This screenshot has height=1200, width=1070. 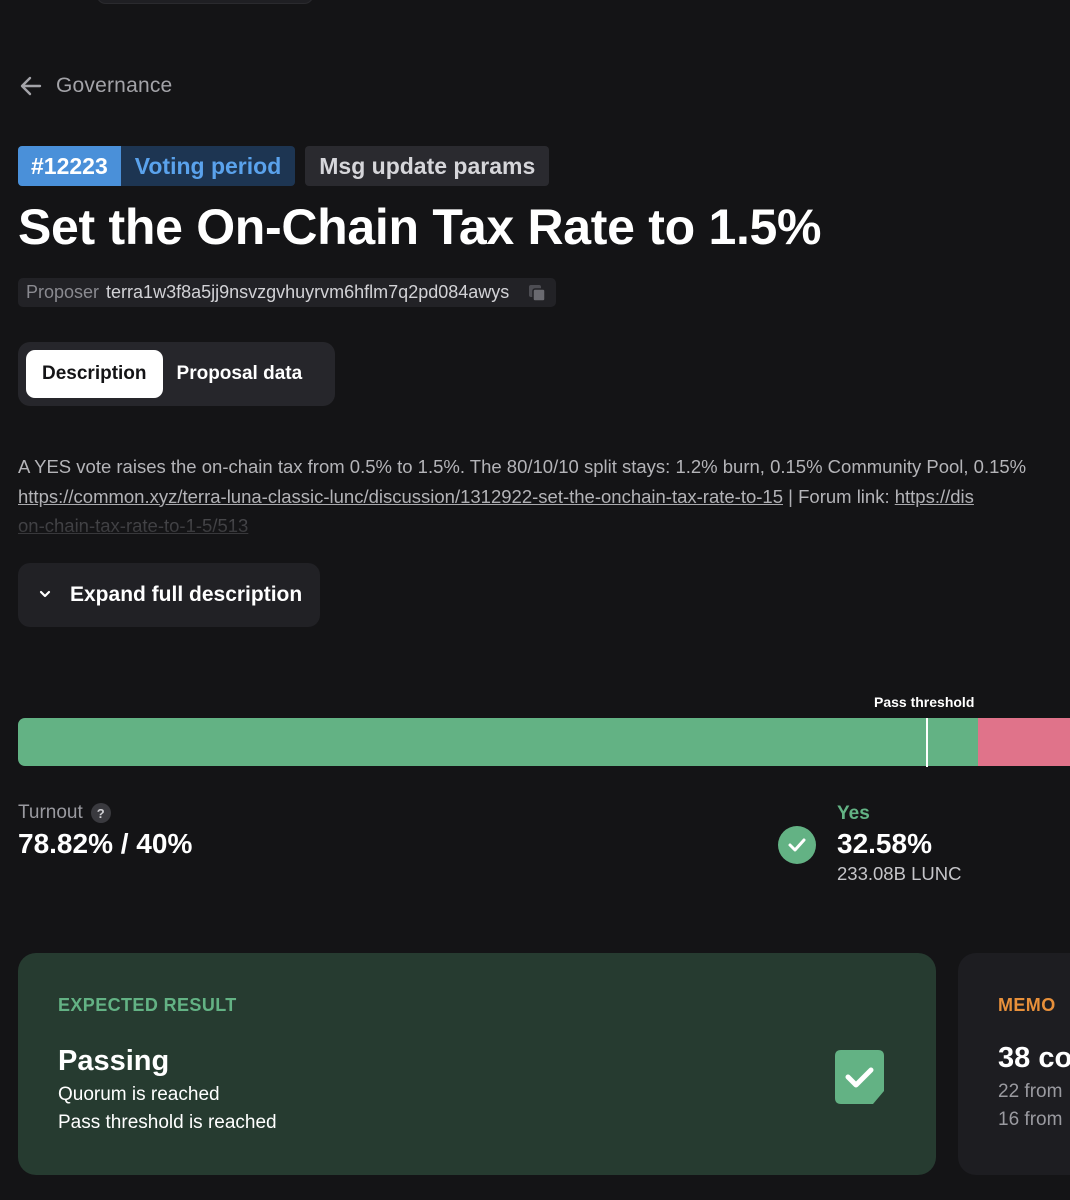 I want to click on memo-heading: MEMO, so click(x=1027, y=1005).